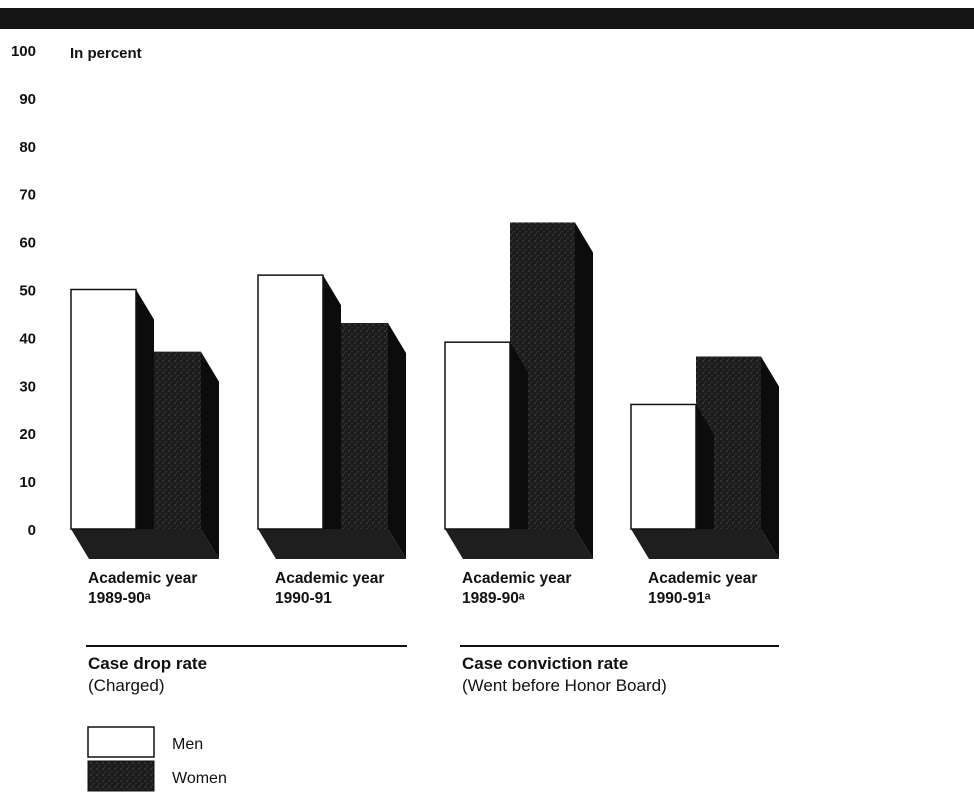 This screenshot has height=794, width=974. I want to click on bar-floors, so click(425, 544).